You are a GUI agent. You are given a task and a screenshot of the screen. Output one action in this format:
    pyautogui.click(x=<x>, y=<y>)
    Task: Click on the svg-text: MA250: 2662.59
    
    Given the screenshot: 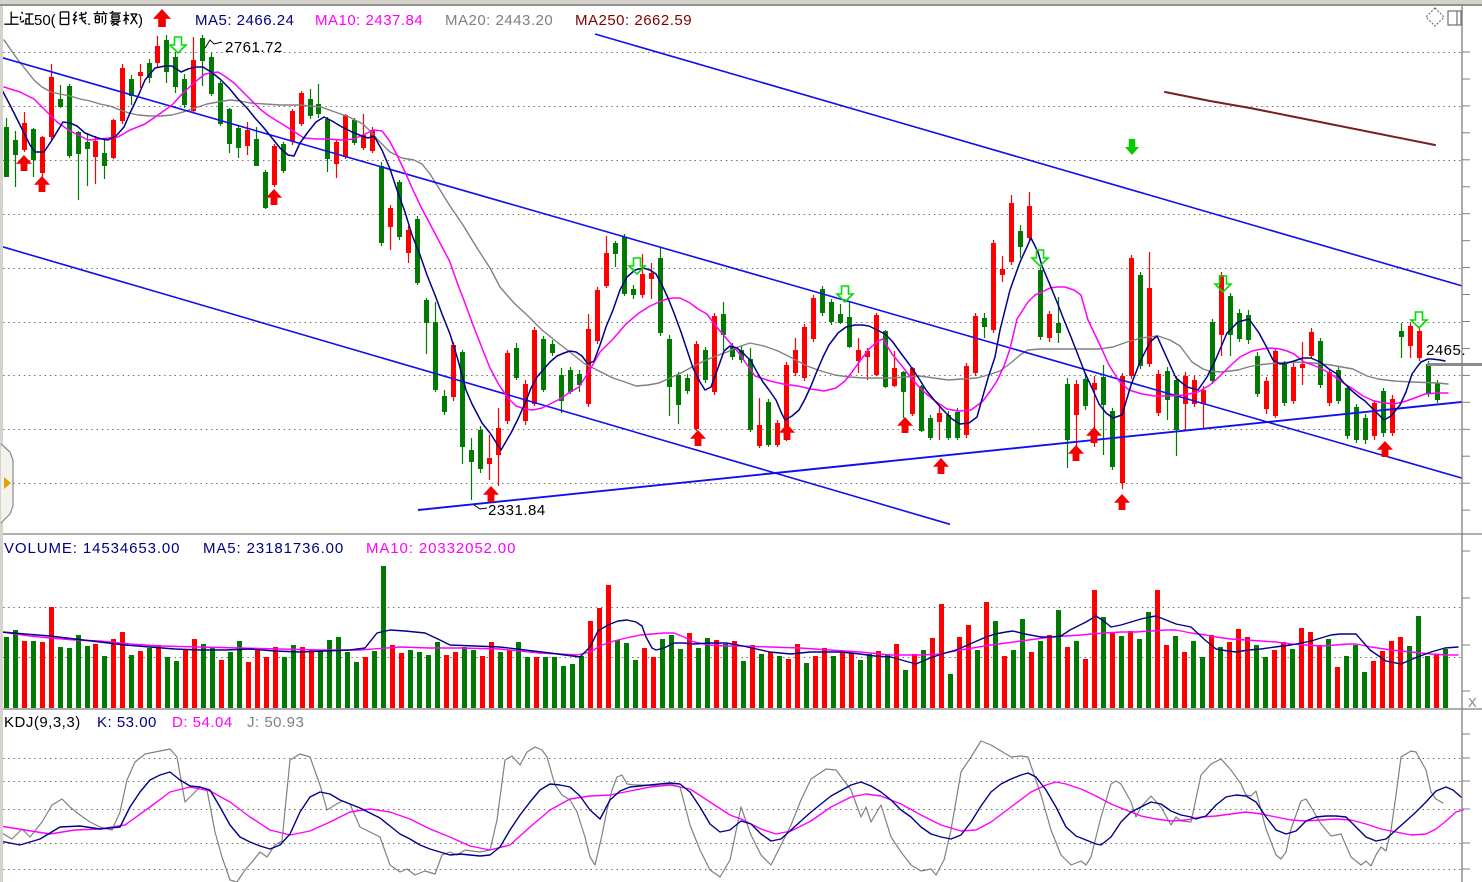 What is the action you would take?
    pyautogui.click(x=633, y=20)
    